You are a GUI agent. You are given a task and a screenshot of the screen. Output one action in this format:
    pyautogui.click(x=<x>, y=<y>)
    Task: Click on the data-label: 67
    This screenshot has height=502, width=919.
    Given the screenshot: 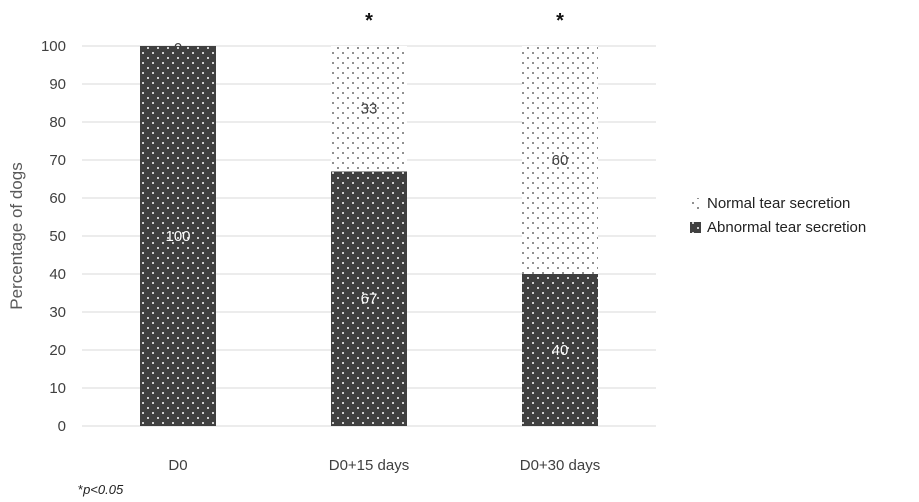 What is the action you would take?
    pyautogui.click(x=369, y=299)
    